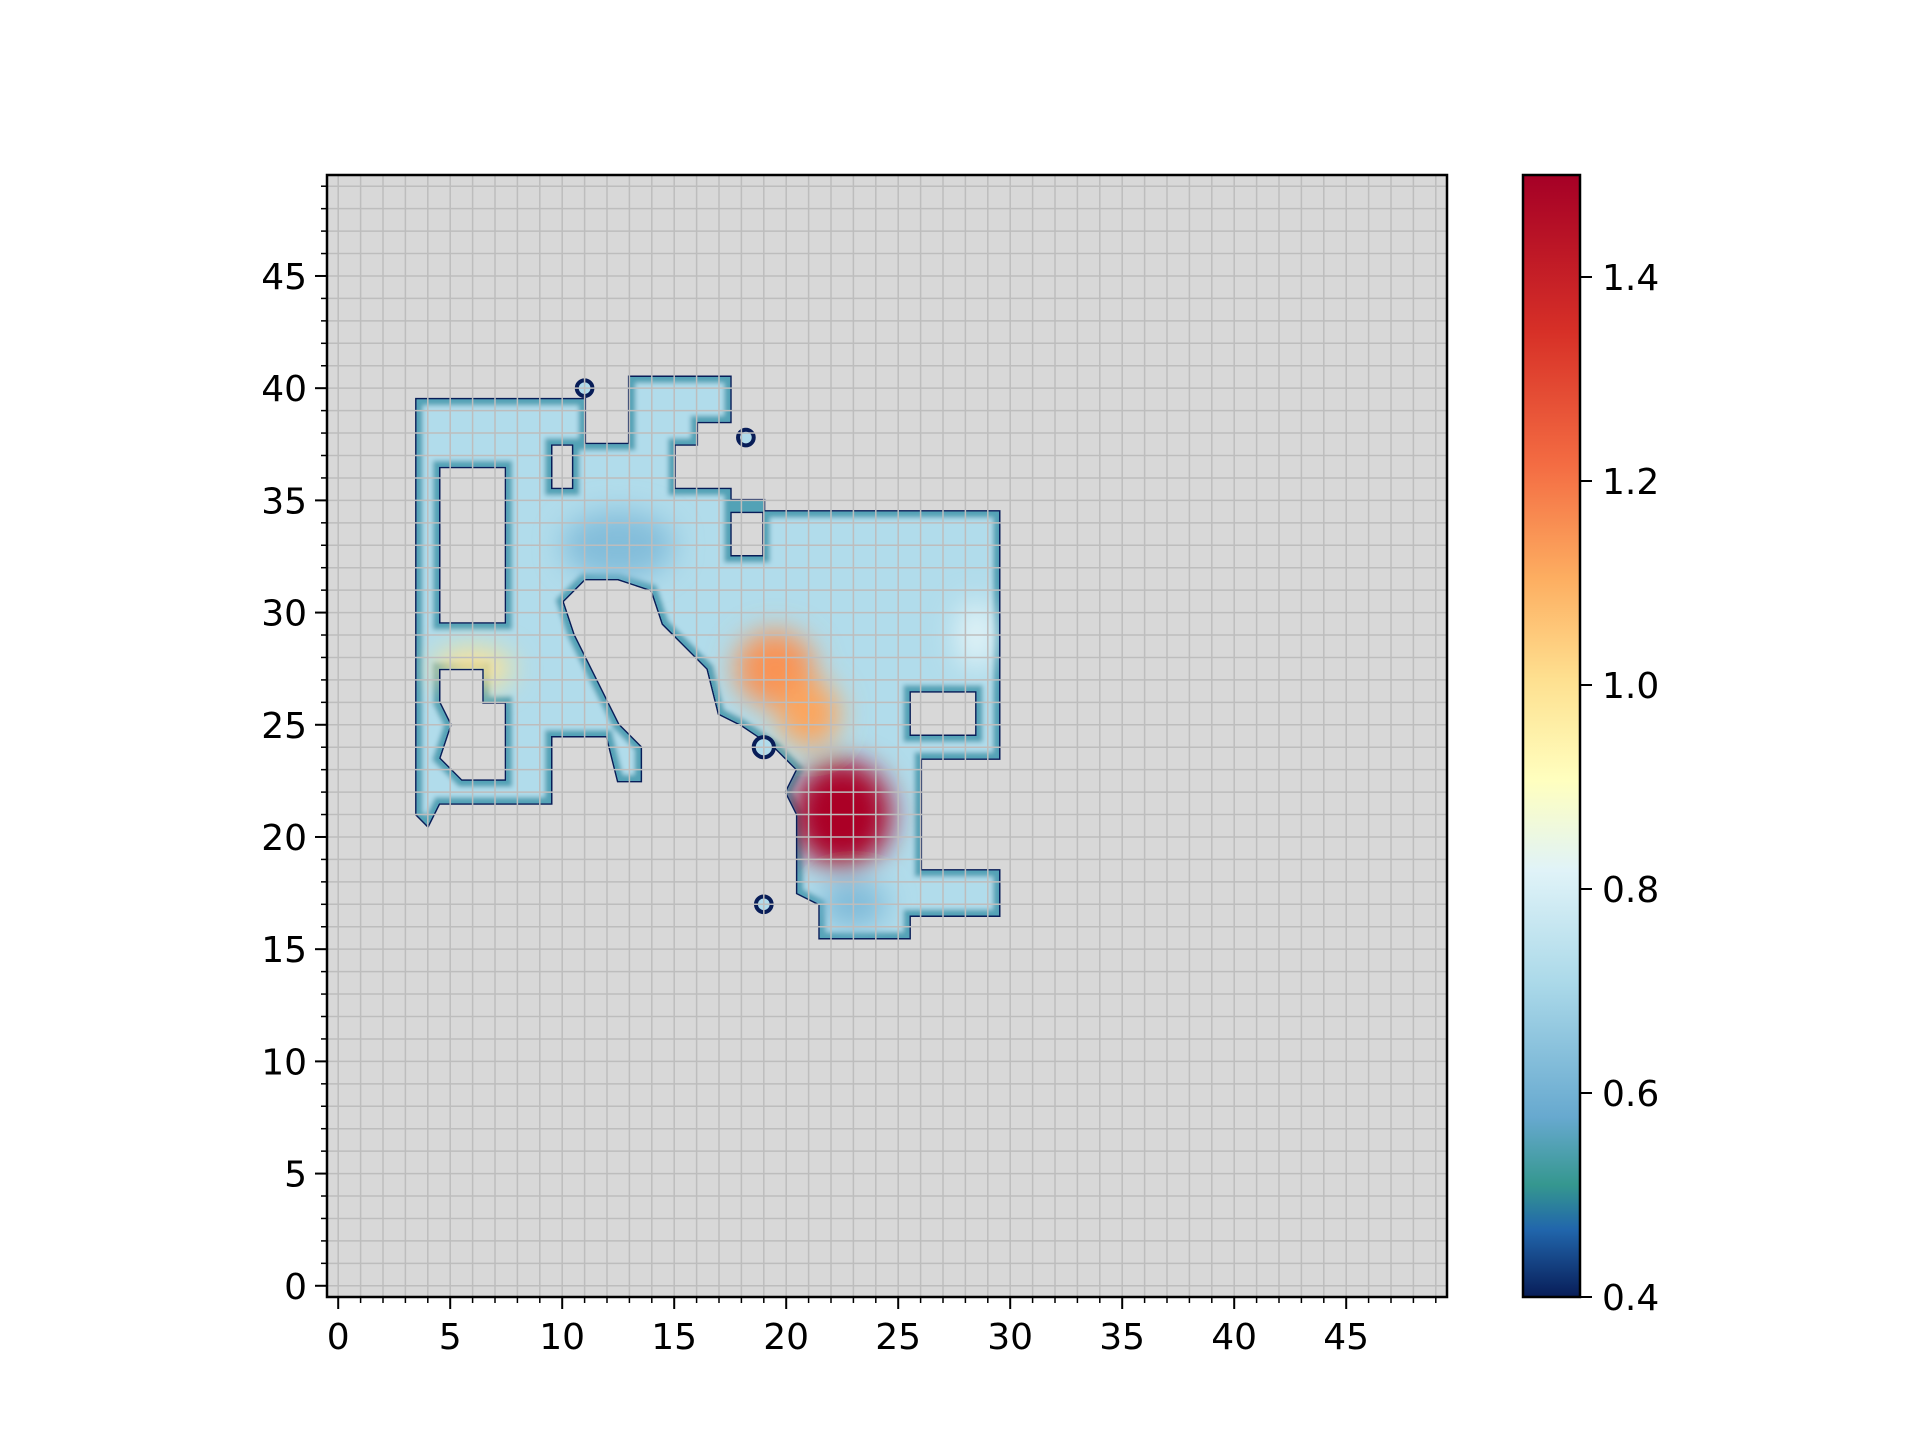  What do you see at coordinates (450, 1337) in the screenshot?
I see `x-tick-label: 5` at bounding box center [450, 1337].